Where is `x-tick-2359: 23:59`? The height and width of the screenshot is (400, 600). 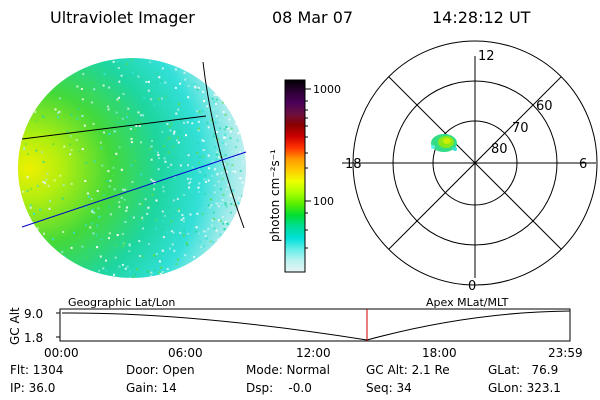
x-tick-2359: 23:59 is located at coordinates (565, 353).